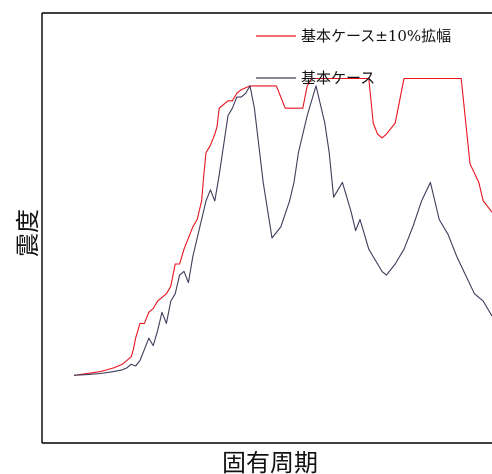 This screenshot has height=474, width=492. I want to click on legend: 基本ケース±10%拡幅 基本ケース, so click(353, 57).